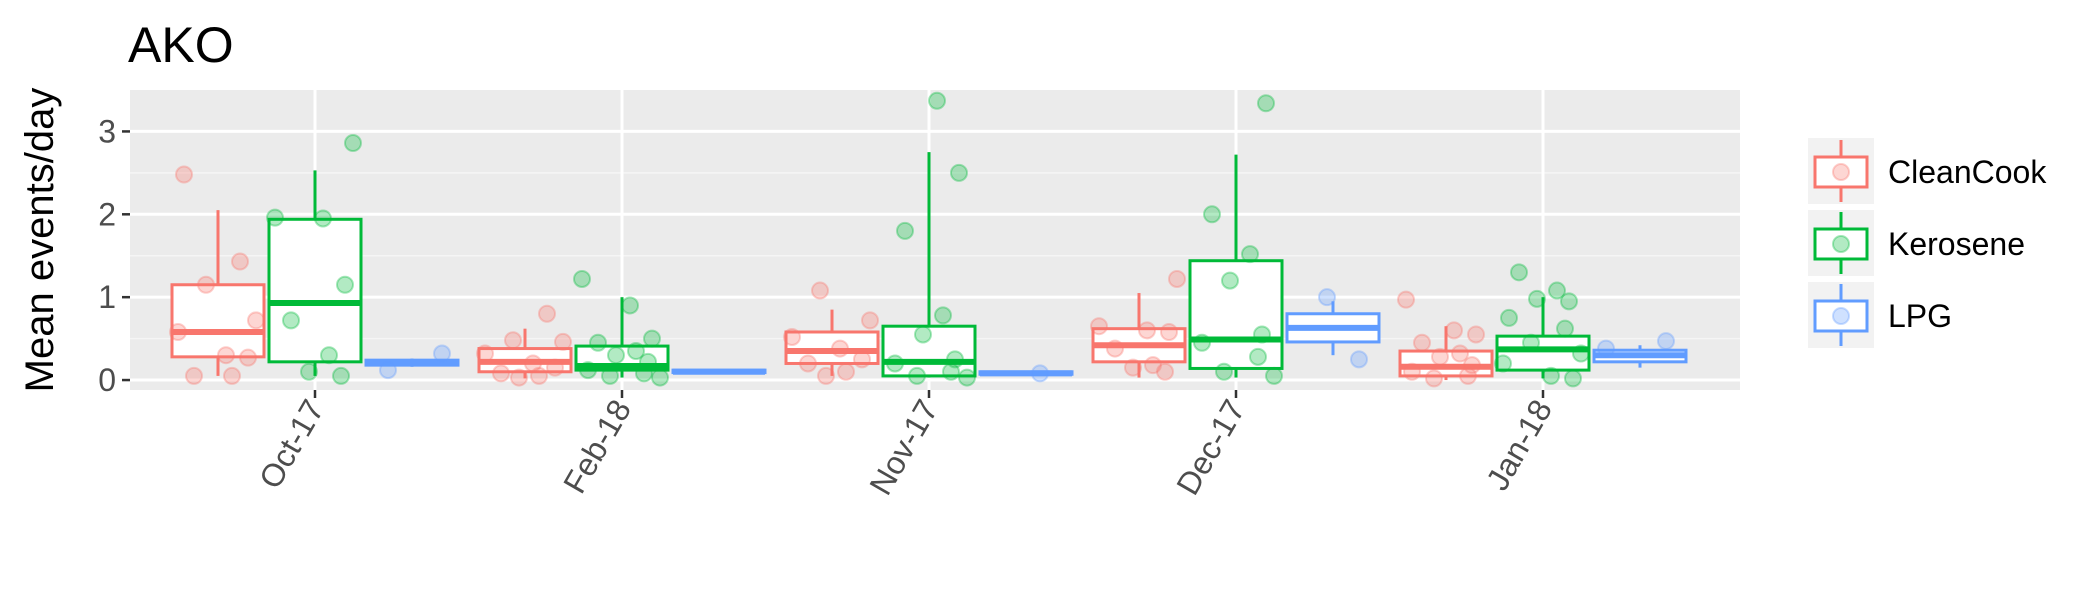 This screenshot has height=600, width=2100. What do you see at coordinates (1640, 356) in the screenshot?
I see `box-lpg` at bounding box center [1640, 356].